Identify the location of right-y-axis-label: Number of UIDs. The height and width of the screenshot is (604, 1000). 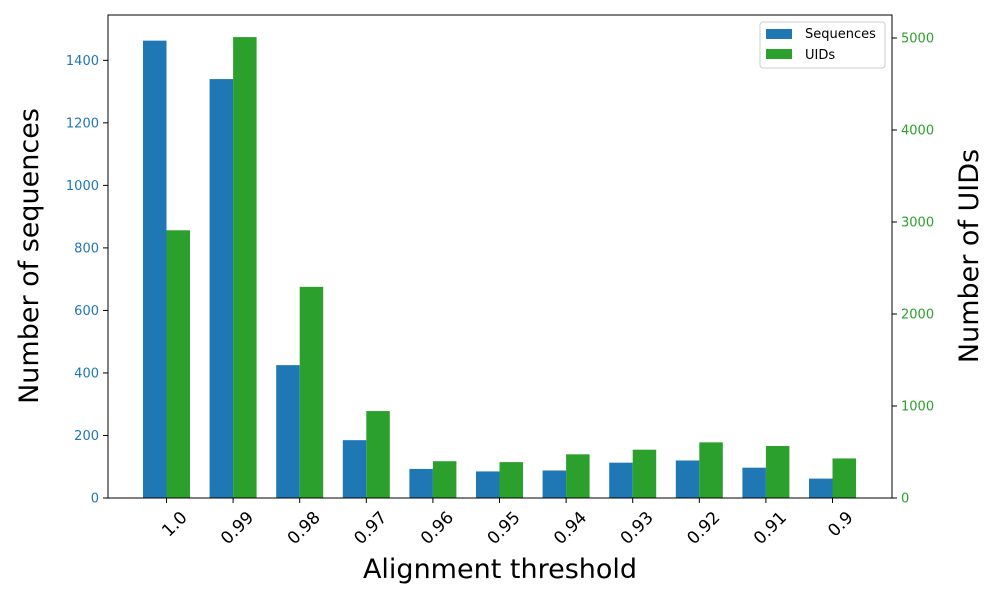
(969, 256).